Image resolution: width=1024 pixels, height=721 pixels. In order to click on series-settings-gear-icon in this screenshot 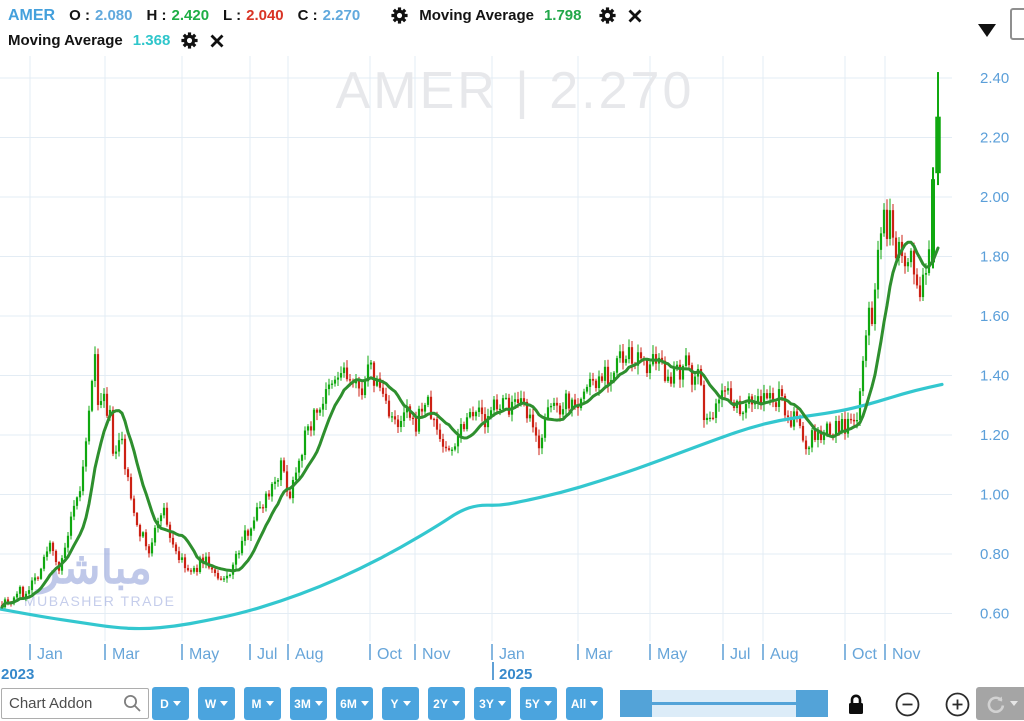, I will do `click(399, 15)`.